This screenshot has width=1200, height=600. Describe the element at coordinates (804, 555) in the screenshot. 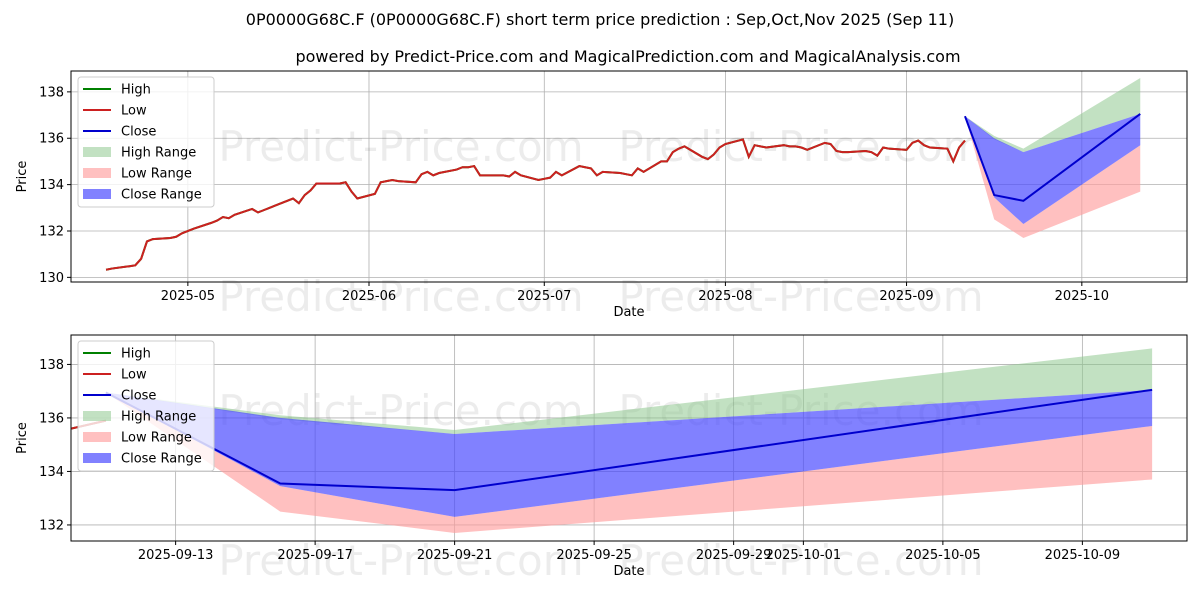

I see `x-tick-label: 2025-10-01` at that location.